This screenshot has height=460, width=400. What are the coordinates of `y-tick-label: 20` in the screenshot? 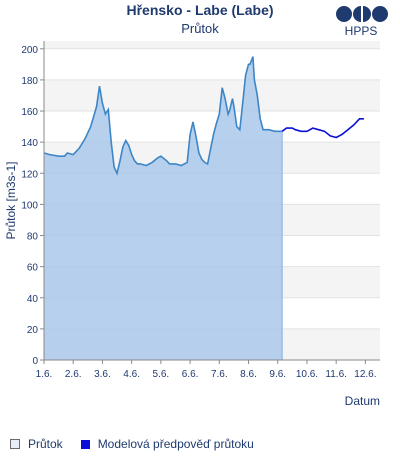 It's located at (33, 330).